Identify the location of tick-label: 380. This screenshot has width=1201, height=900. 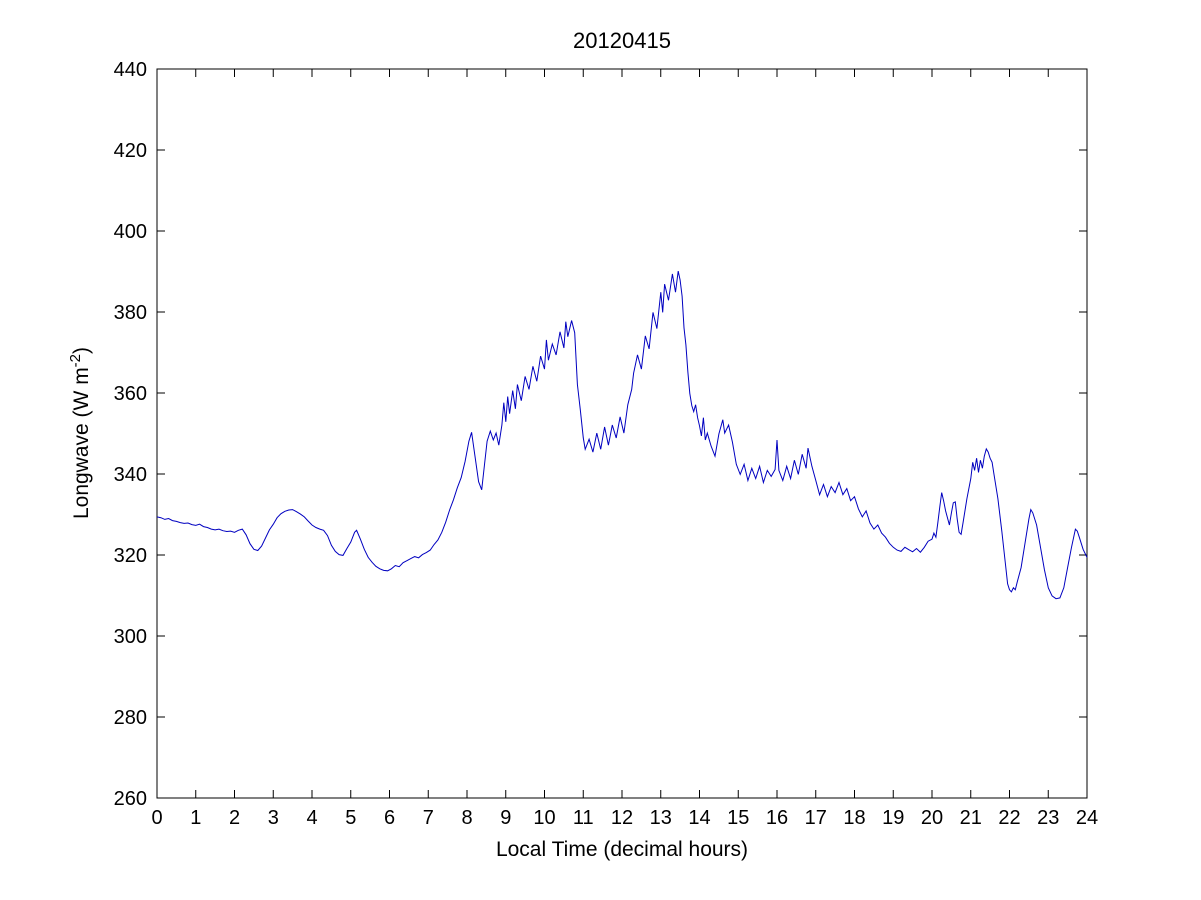
(130, 313).